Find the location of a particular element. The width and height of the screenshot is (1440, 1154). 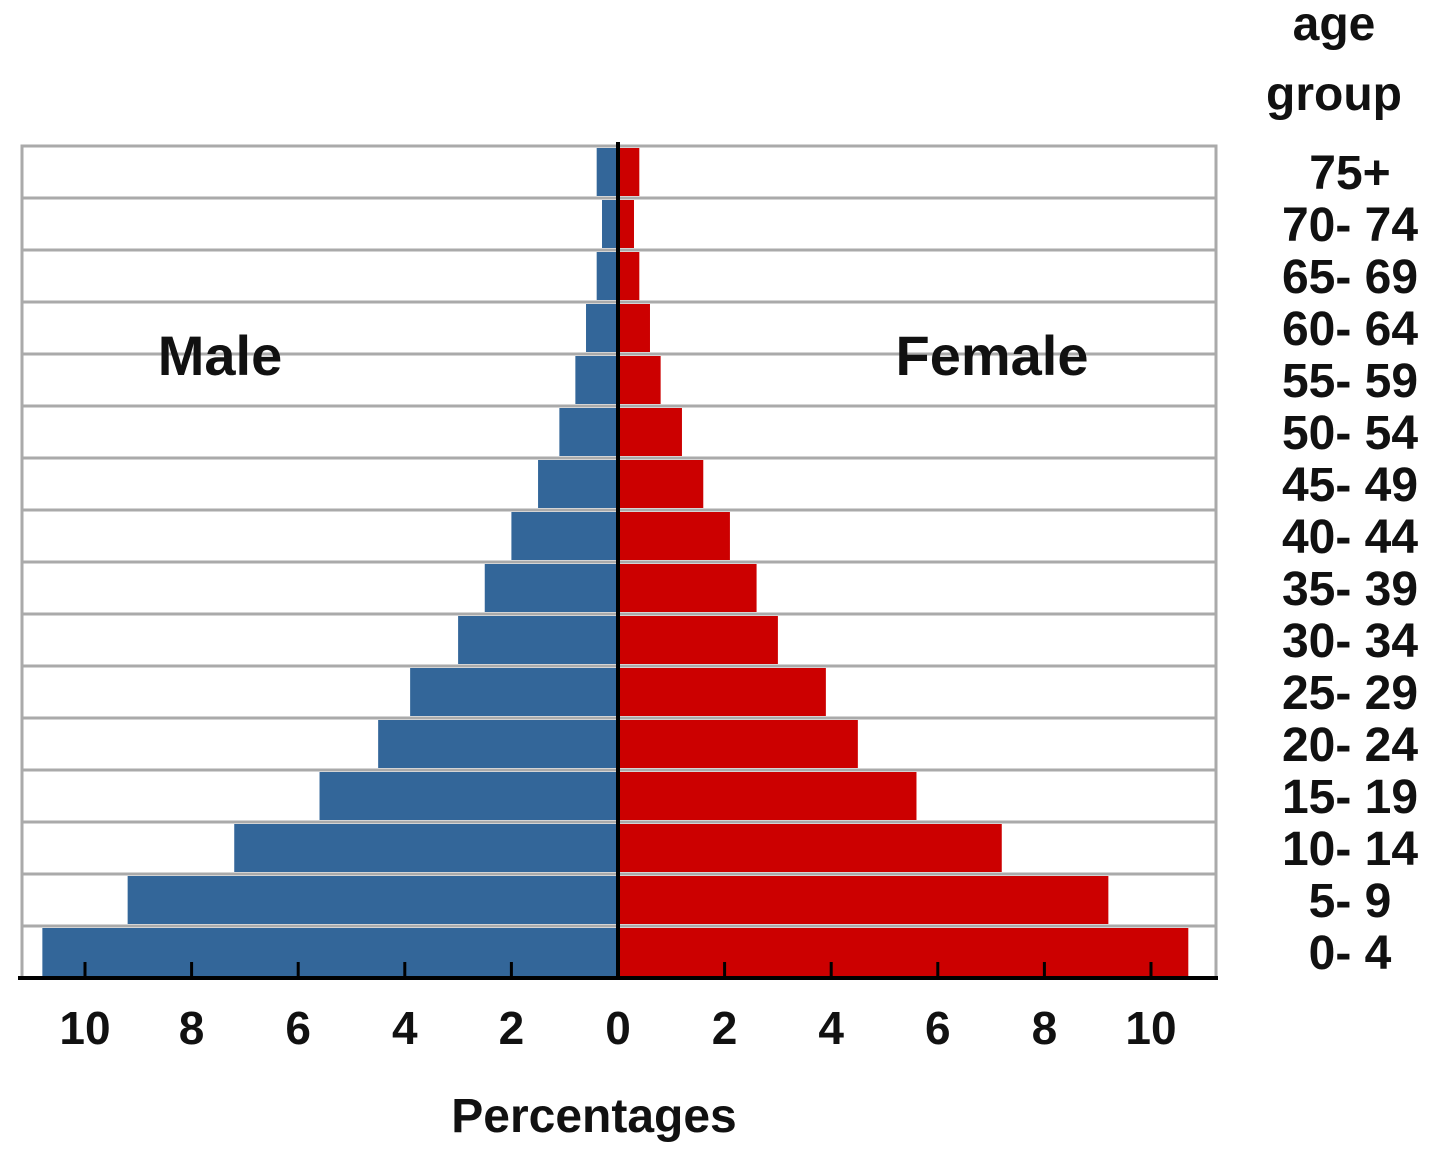

age-group-label: 20- 24 is located at coordinates (1350, 745).